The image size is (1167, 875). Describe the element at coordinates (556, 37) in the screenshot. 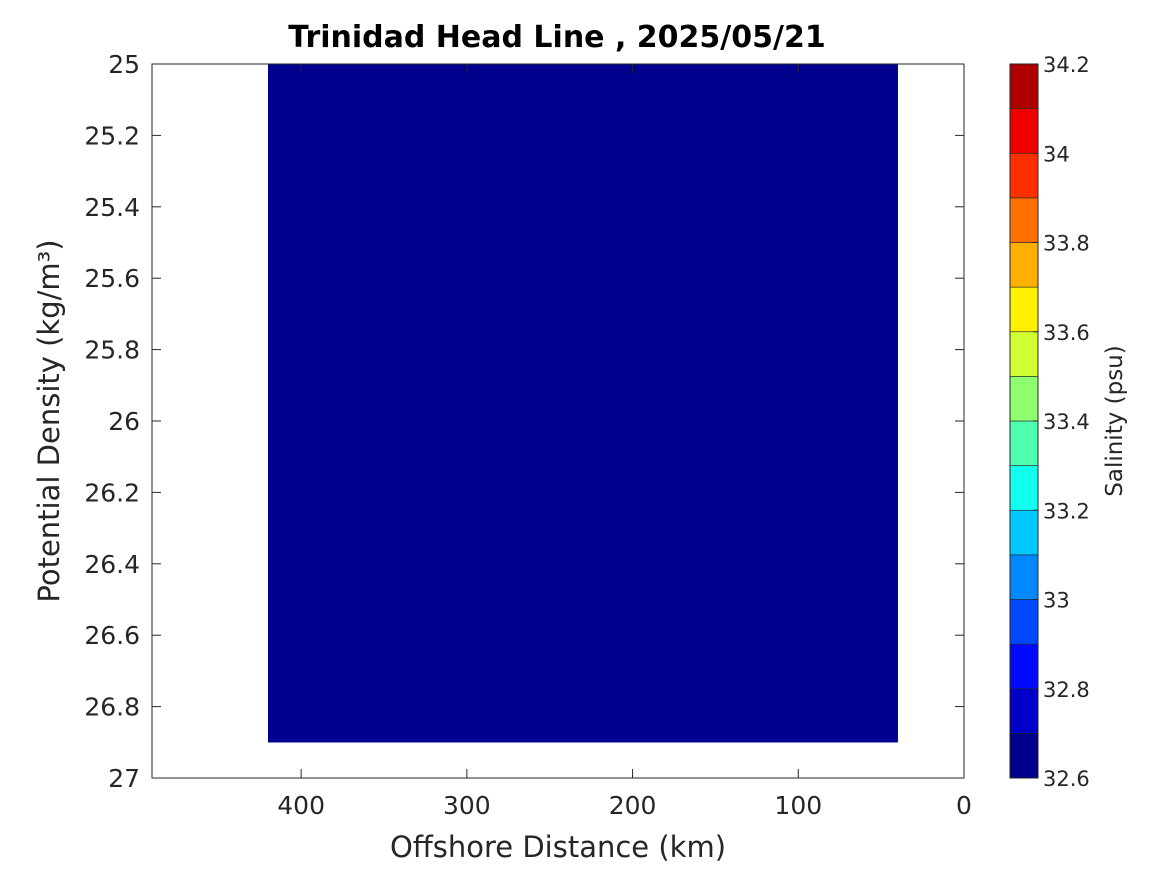

I see `chart-title: Trinidad Head Line , 2025/05/21` at that location.